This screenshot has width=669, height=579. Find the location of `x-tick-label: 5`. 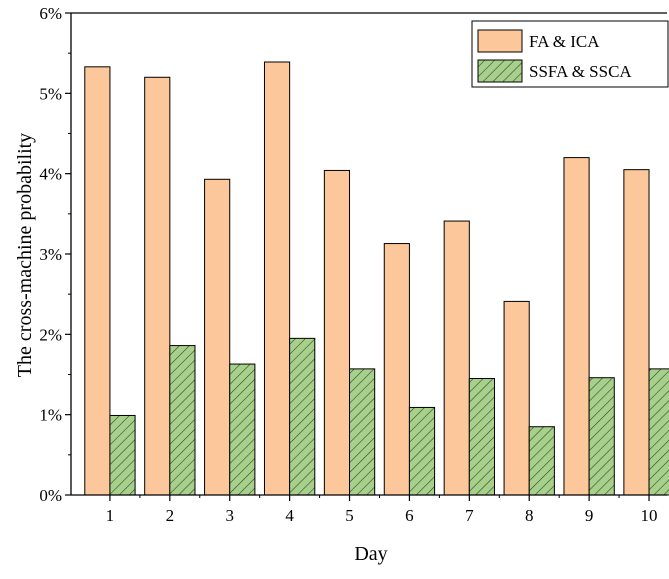

x-tick-label: 5 is located at coordinates (349, 515).